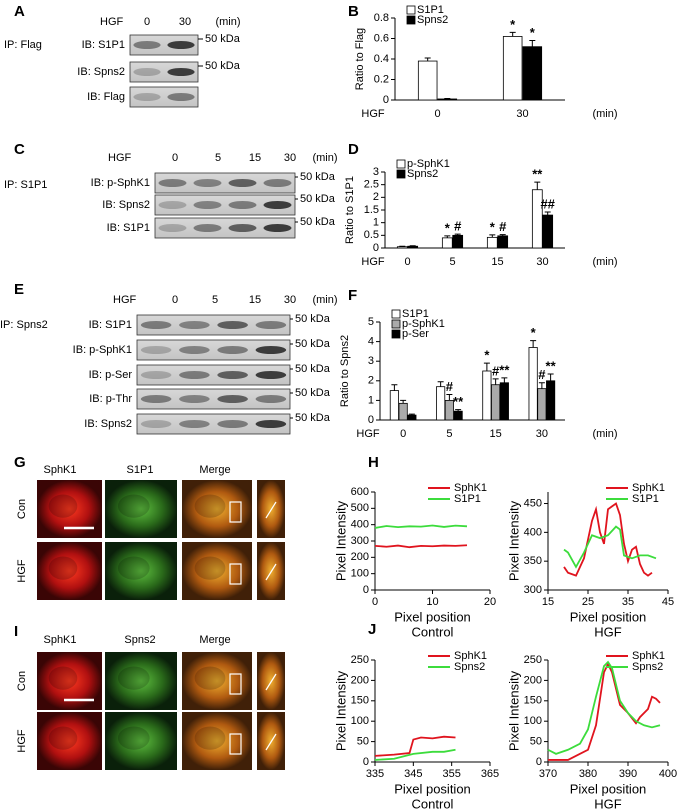 Image resolution: width=683 pixels, height=809 pixels. I want to click on significance: #, so click(496, 370).